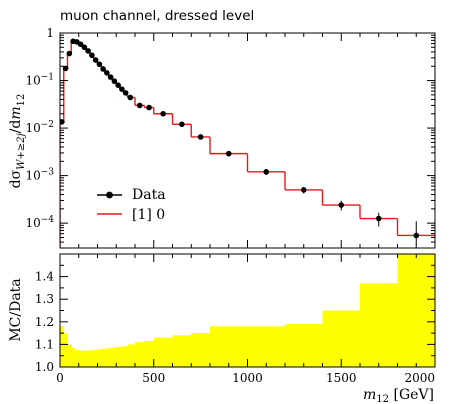  I want to click on svg-text: dσW+≥2j/dm12, so click(17, 141).